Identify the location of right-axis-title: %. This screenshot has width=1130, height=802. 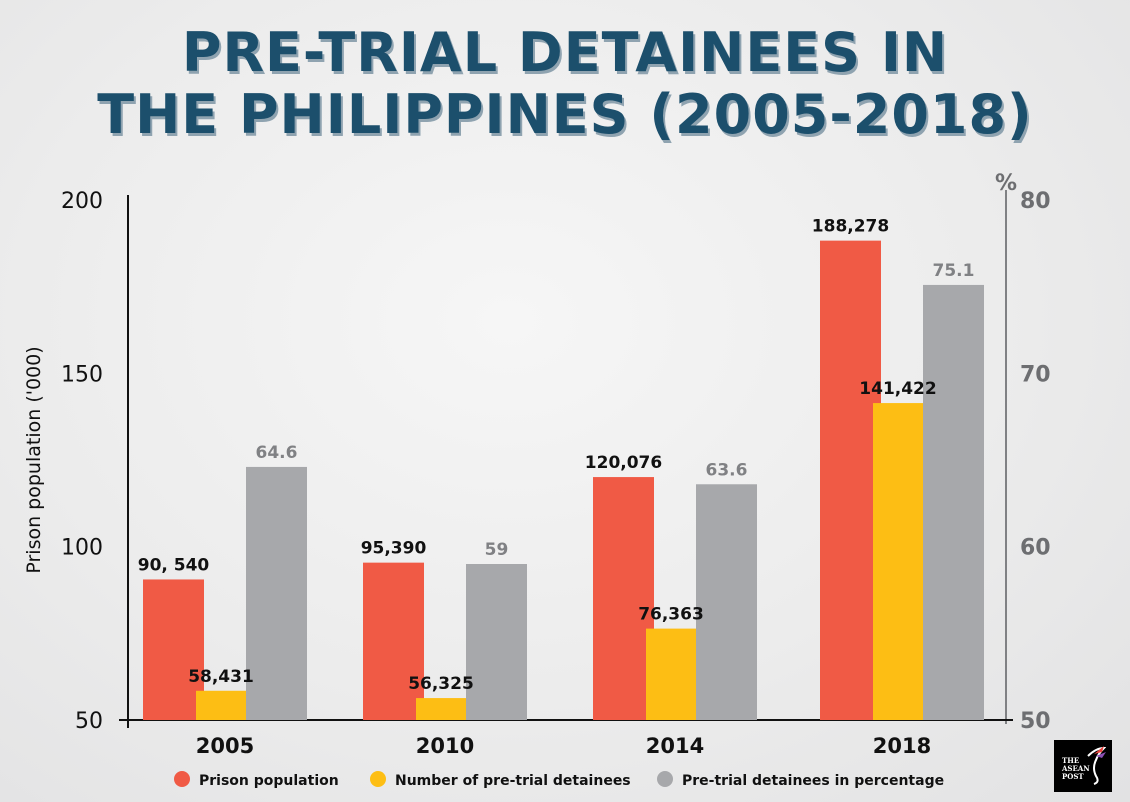
(1006, 183).